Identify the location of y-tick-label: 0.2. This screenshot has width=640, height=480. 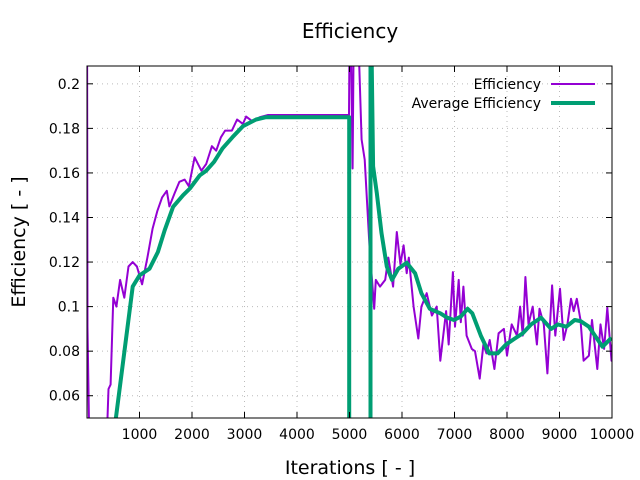
(69, 85).